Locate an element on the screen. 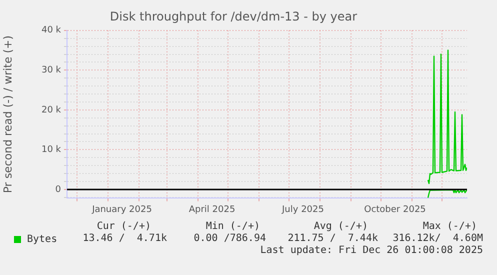 The width and height of the screenshot is (497, 275). y-tick-label: 40 k is located at coordinates (51, 31).